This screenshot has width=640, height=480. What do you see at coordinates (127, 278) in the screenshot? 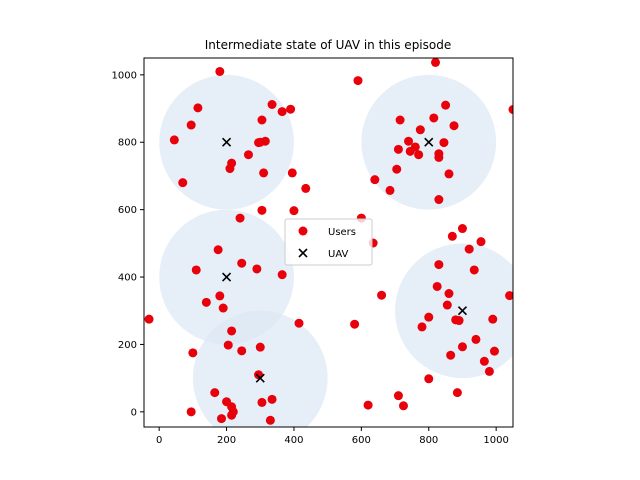
I see `y-tick-label: 400` at bounding box center [127, 278].